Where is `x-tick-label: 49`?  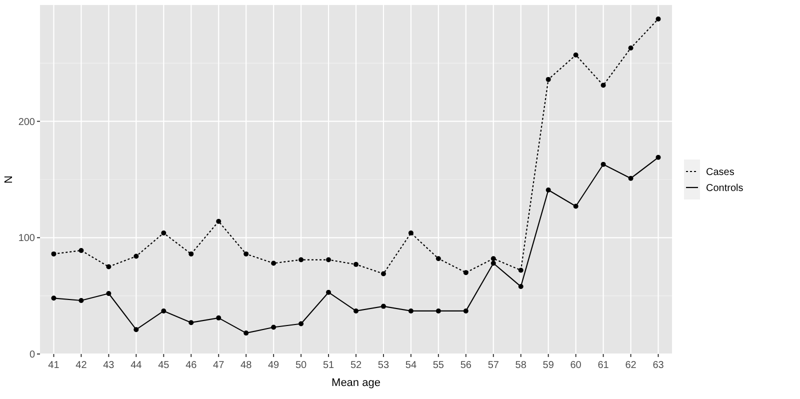
x-tick-label: 49 is located at coordinates (274, 365).